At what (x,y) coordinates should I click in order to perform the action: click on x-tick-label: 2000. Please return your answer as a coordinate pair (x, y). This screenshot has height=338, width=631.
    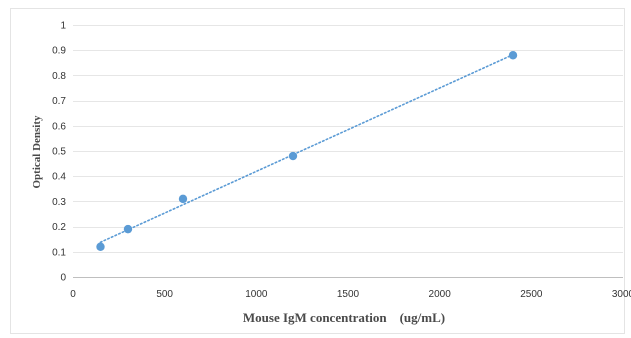
    Looking at the image, I should click on (440, 294).